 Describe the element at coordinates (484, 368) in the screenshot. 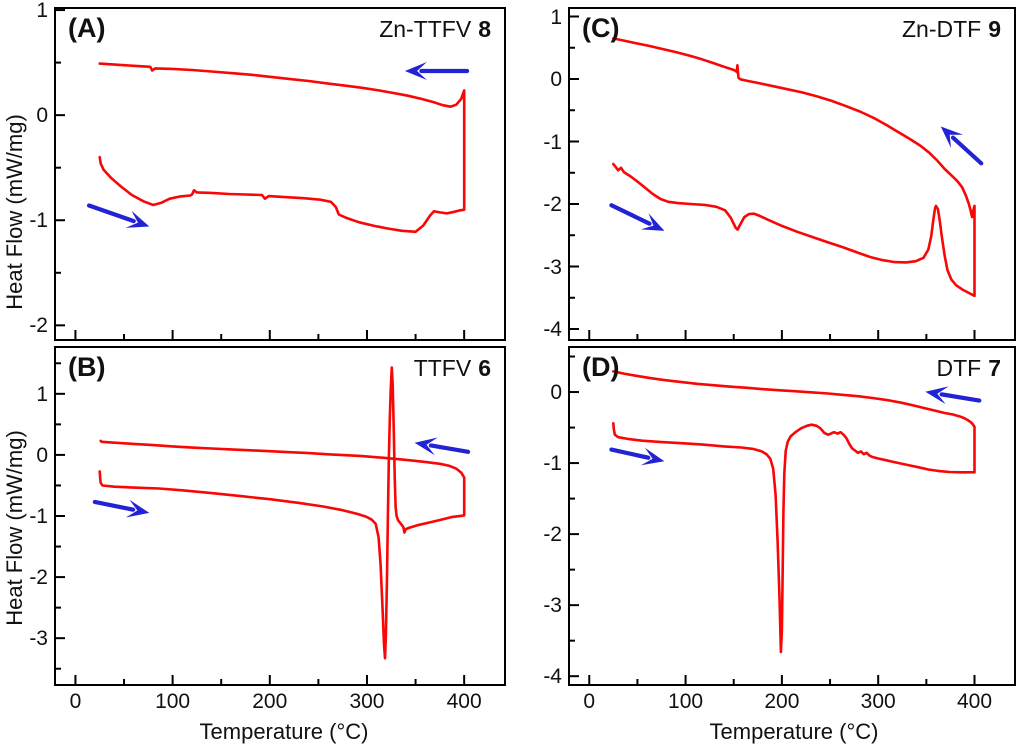

I see `compound-number: 6` at that location.